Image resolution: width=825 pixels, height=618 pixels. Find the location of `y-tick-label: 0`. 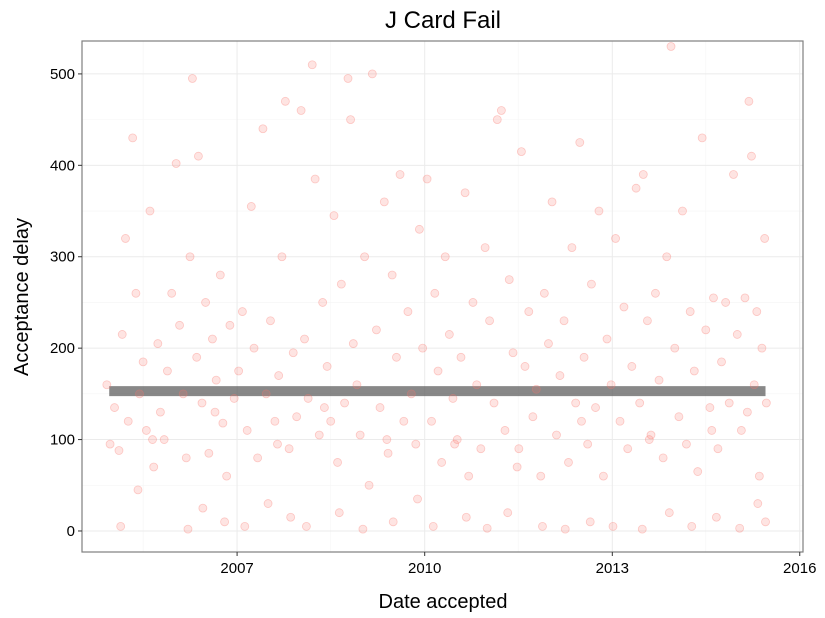

y-tick-label: 0 is located at coordinates (71, 531).